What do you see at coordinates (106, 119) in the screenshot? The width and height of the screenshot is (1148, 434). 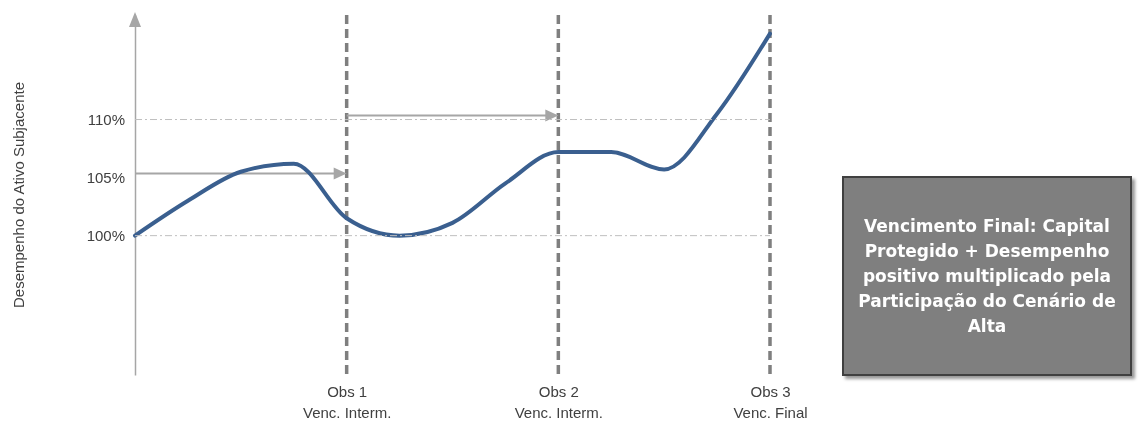 I see `y-tick-label: 110%` at bounding box center [106, 119].